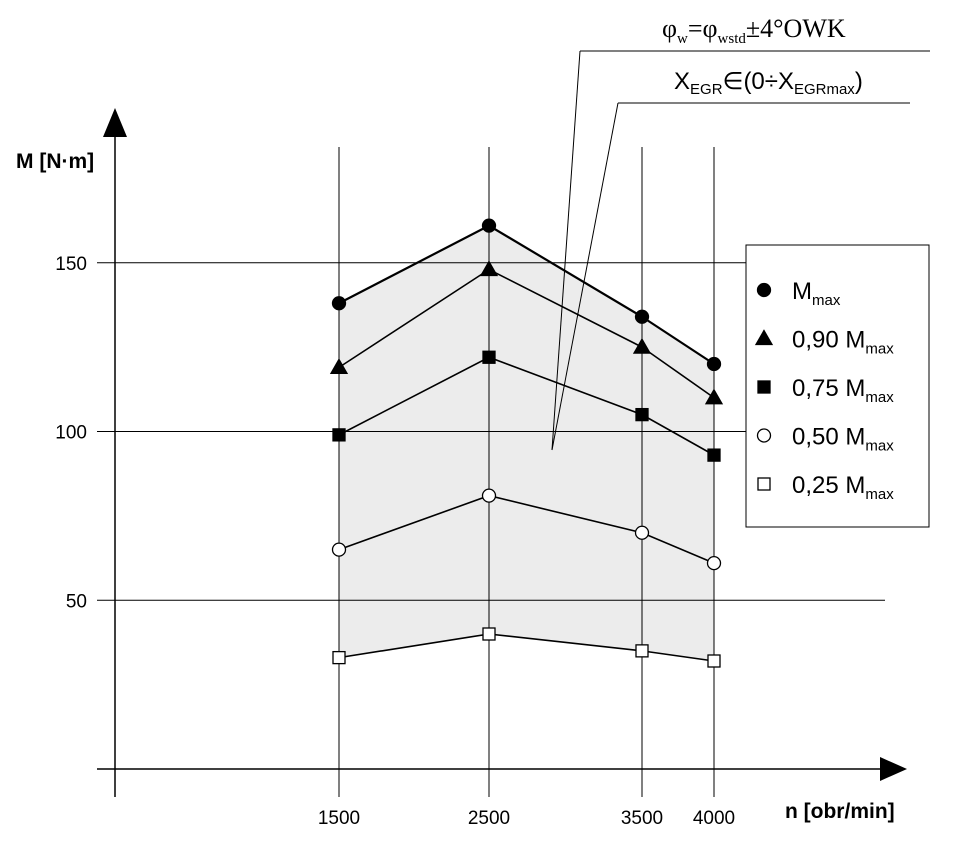 This screenshot has width=954, height=847. I want to click on legend-label: 0,50 Mmax, so click(843, 439).